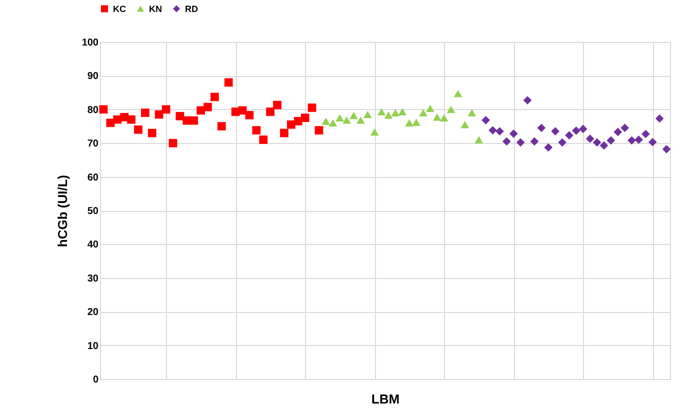 The image size is (689, 414). Describe the element at coordinates (93, 110) in the screenshot. I see `y-tick-label: 80` at that location.